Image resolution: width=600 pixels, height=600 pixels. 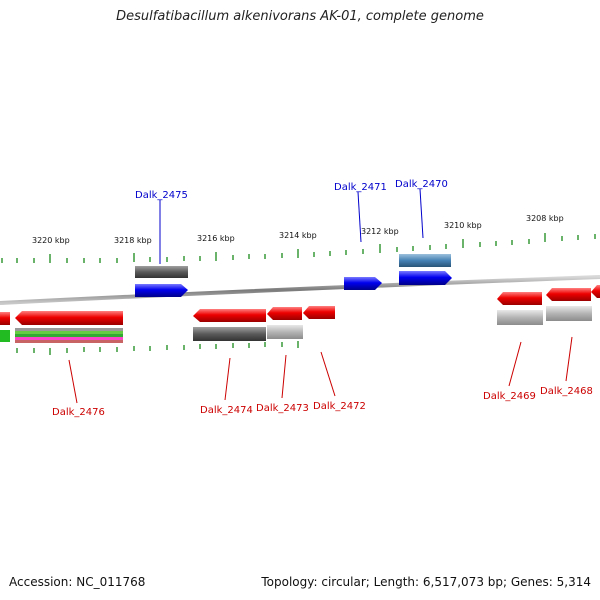 What do you see at coordinates (157, 348) in the screenshot?
I see `lower-tick-ring` at bounding box center [157, 348].